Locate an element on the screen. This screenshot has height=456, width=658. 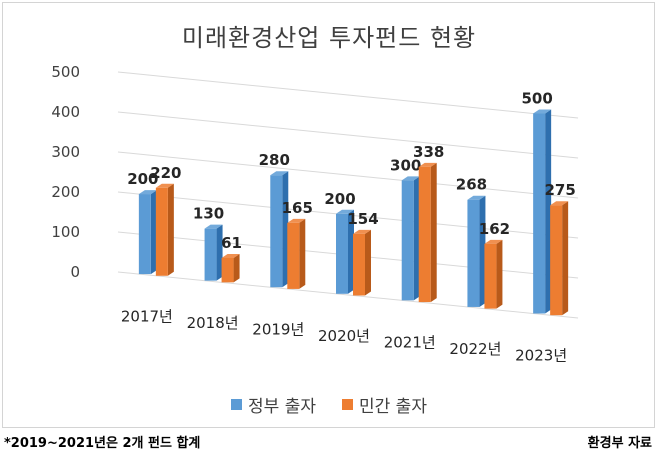
x-tick-label: 2023년 is located at coordinates (541, 356).